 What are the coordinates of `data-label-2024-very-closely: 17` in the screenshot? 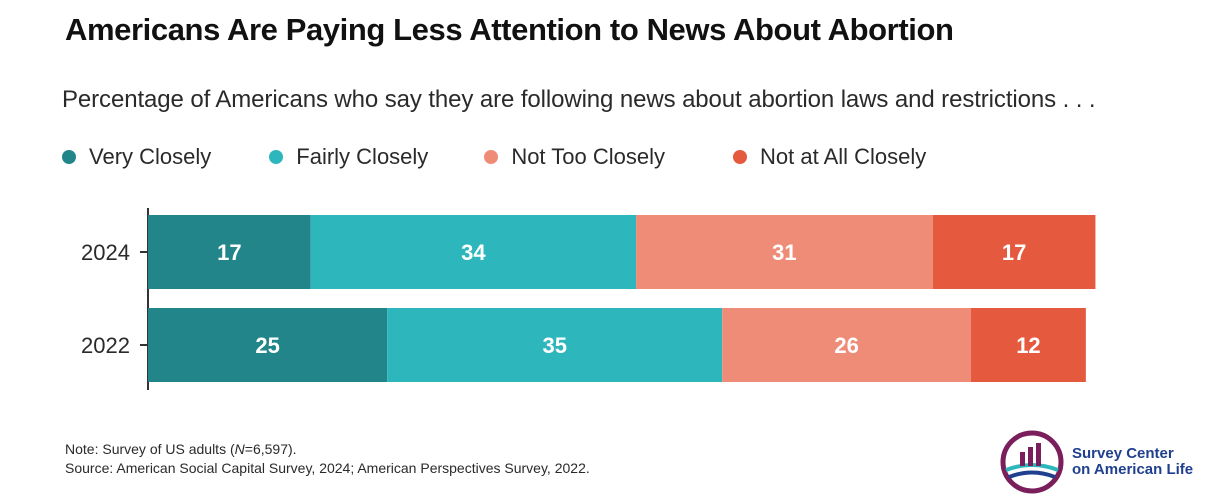 It's located at (229, 252).